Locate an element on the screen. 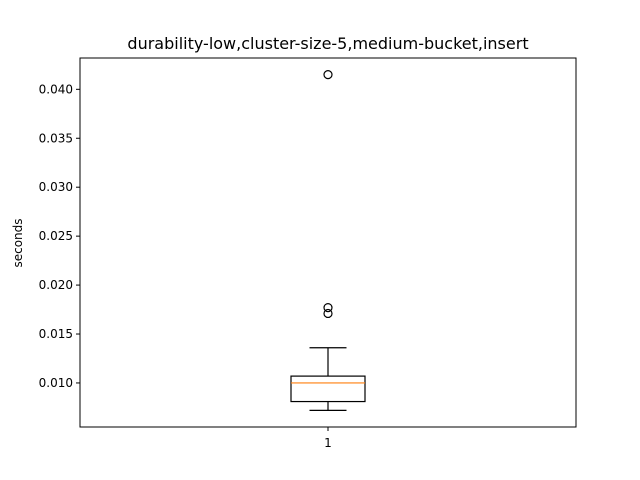 The width and height of the screenshot is (640, 480). y-tick-label: 0.040 is located at coordinates (56, 89).